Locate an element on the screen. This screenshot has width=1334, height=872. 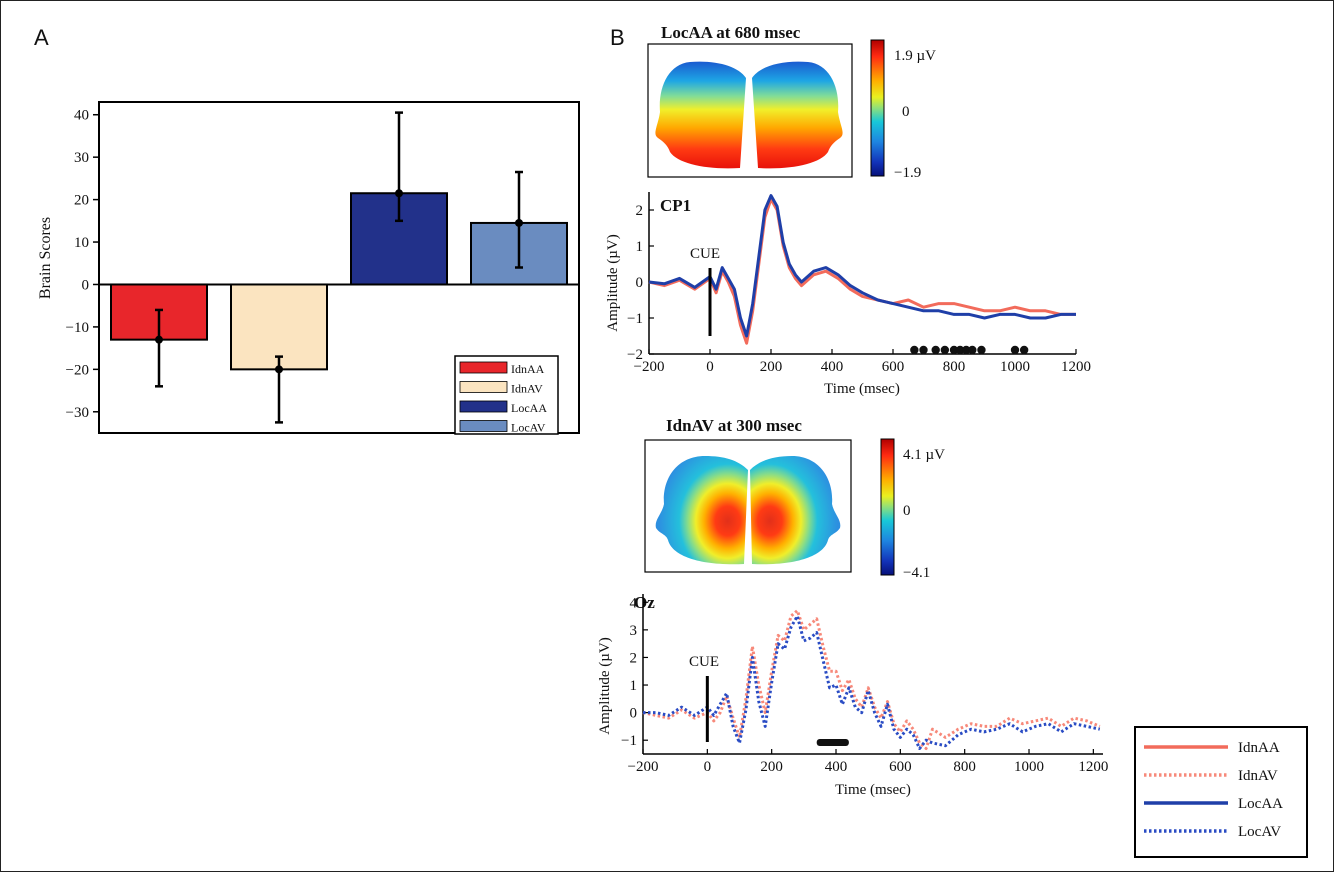
topomap-idnav-title: IdnAV at 300 msec is located at coordinates (734, 425).